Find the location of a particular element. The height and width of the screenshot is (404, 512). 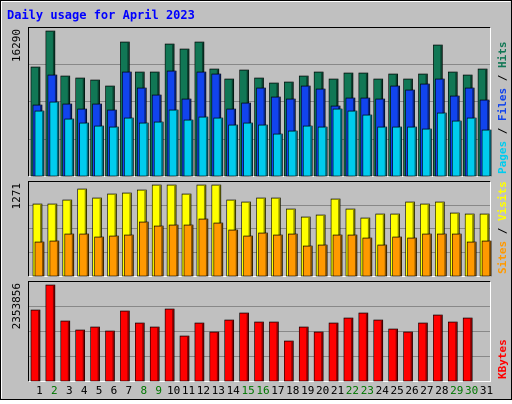

x-tick-label: 23 is located at coordinates (367, 390).